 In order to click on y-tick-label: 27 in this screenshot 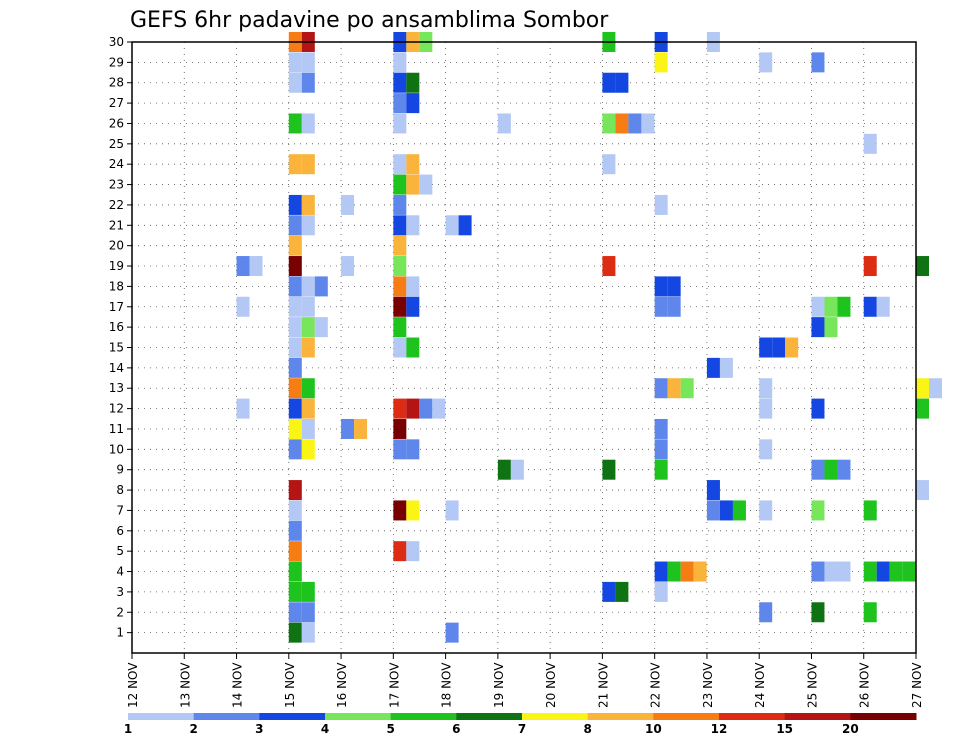, I will do `click(116, 103)`.